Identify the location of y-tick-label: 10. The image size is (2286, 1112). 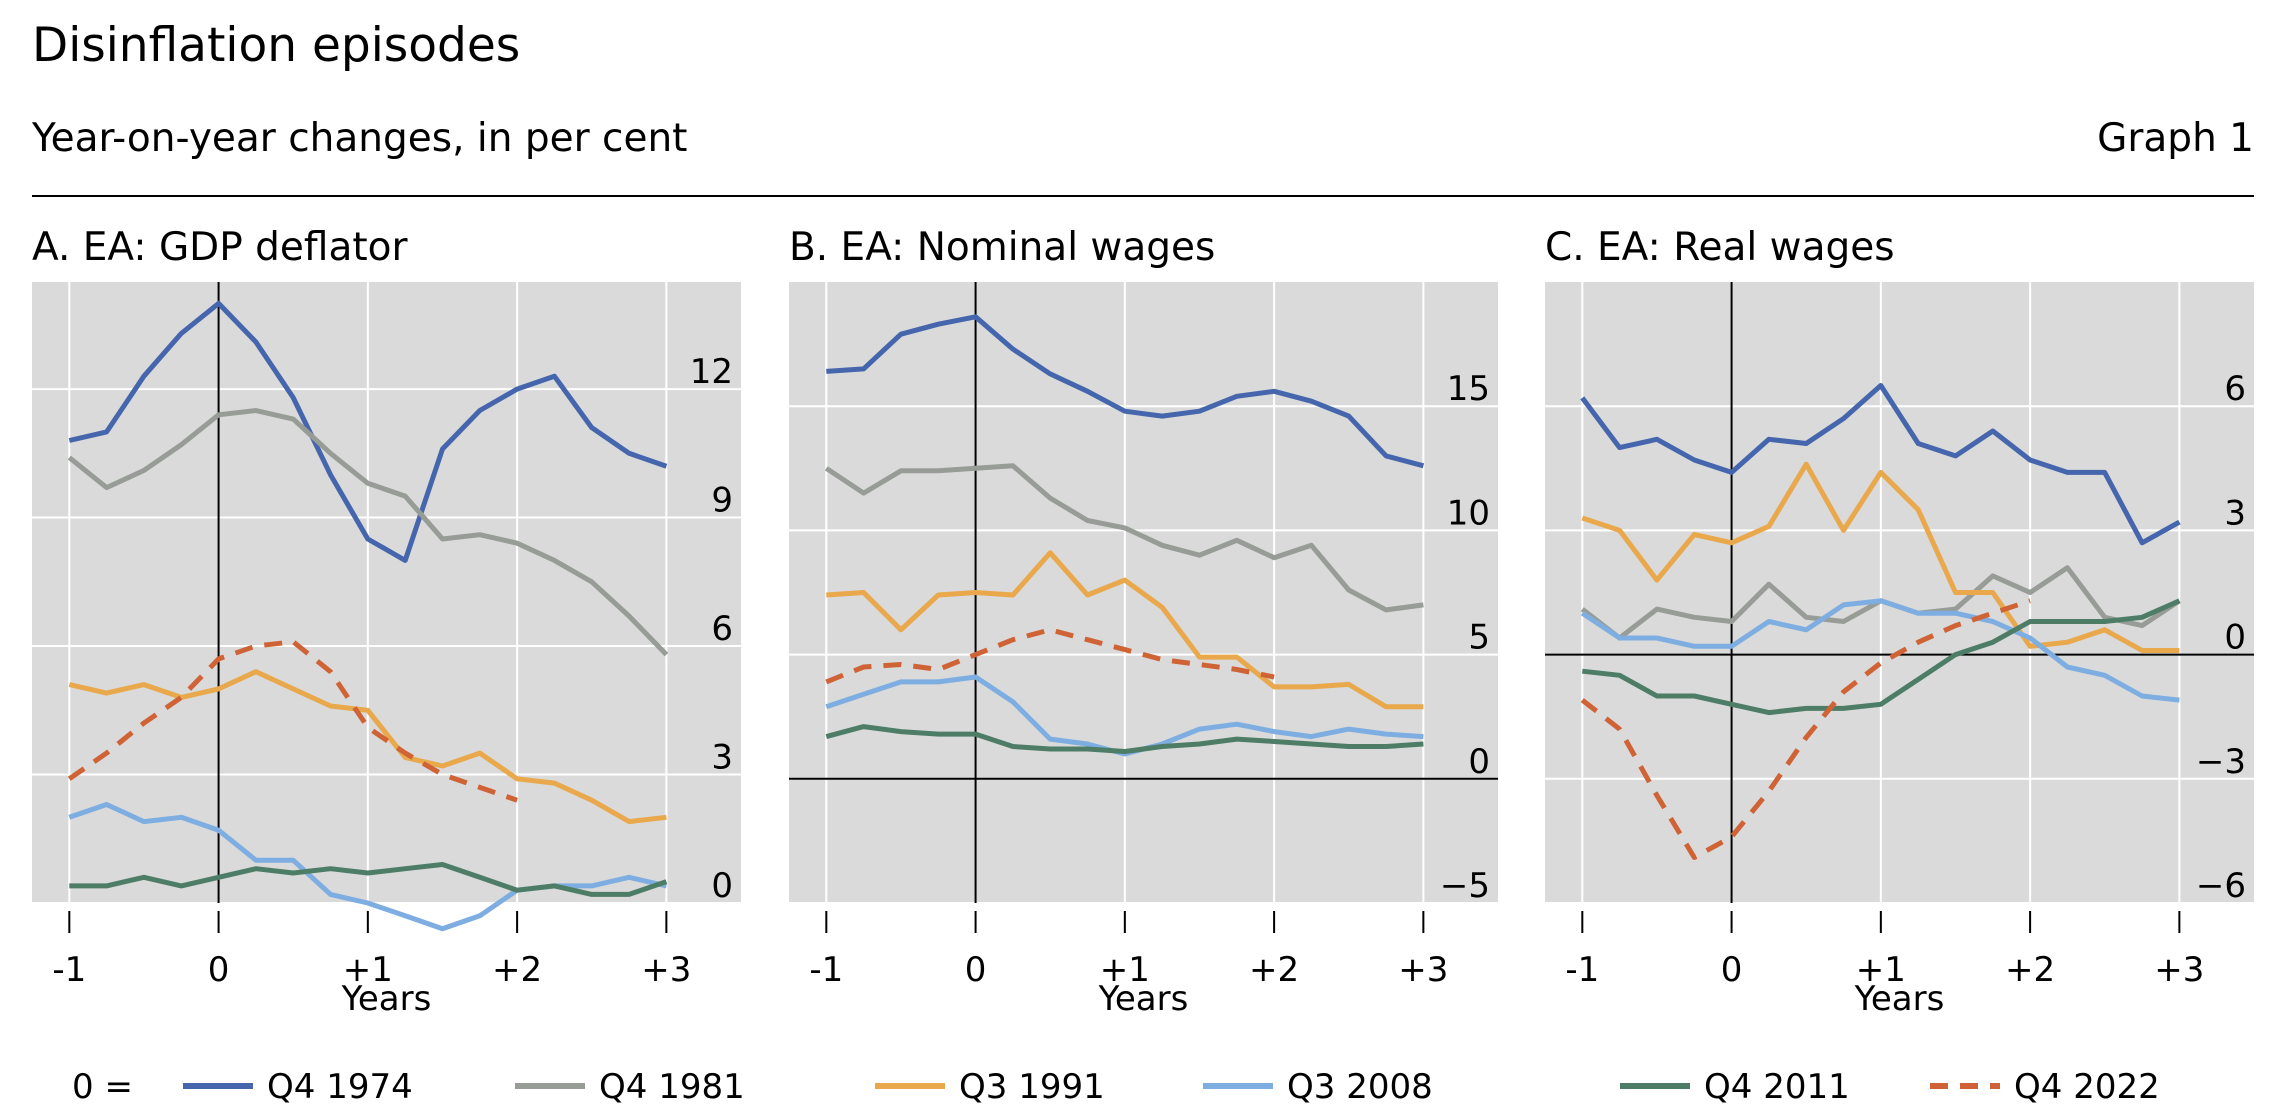
(1468, 513).